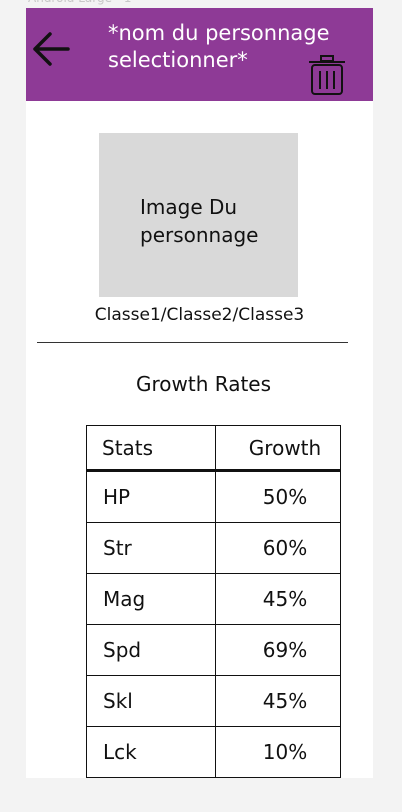  What do you see at coordinates (151, 701) in the screenshot?
I see `table-cell: Skl` at bounding box center [151, 701].